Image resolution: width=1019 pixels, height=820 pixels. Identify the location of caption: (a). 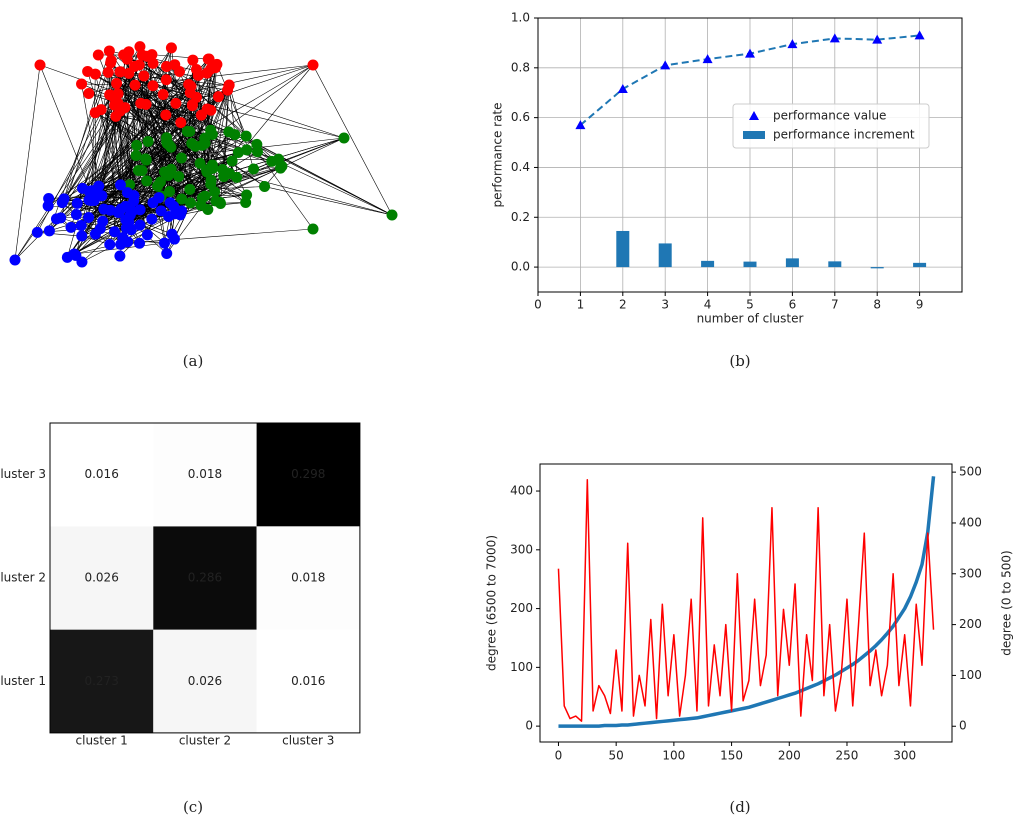
(193, 361).